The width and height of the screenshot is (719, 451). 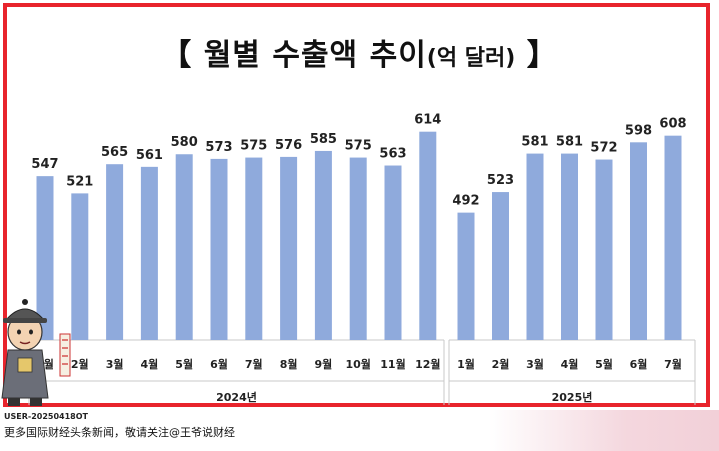 I want to click on chart-title: 【 월별 수출액 추이(억 달러) 】, so click(x=359, y=52).